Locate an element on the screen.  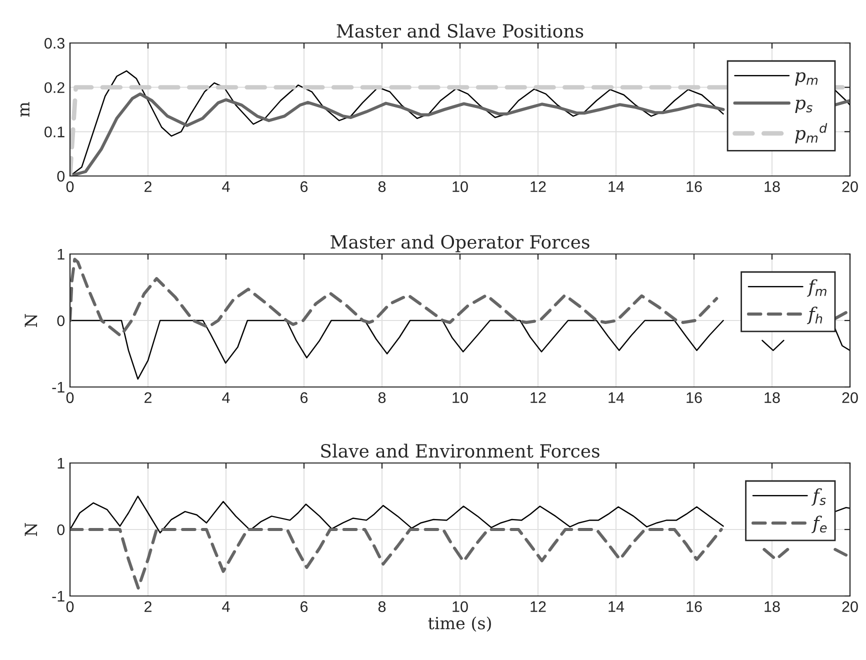
y-tick-label: 0.2 is located at coordinates (54, 88).